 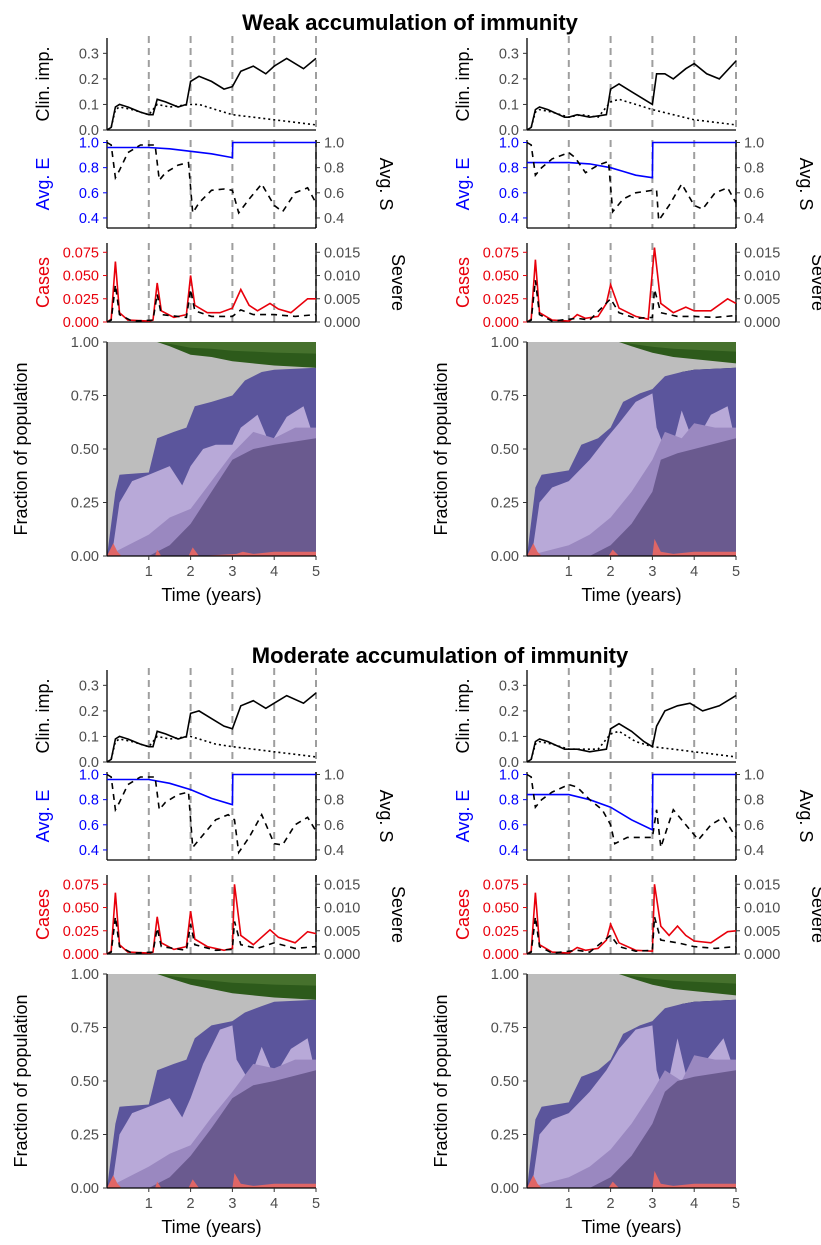 I want to click on fraction-axis-label: Fraction of population, so click(x=441, y=1080).